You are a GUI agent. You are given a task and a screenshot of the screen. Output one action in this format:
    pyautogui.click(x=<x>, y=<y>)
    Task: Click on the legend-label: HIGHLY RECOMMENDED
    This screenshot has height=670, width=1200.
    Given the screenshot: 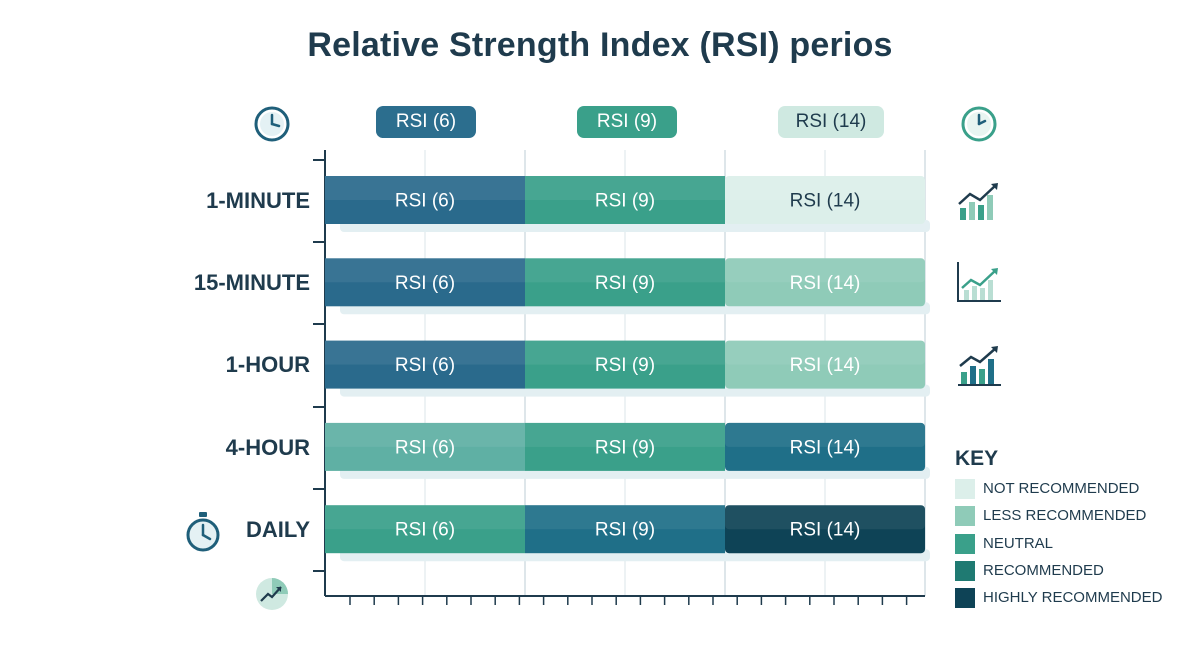 What is the action you would take?
    pyautogui.click(x=1073, y=597)
    